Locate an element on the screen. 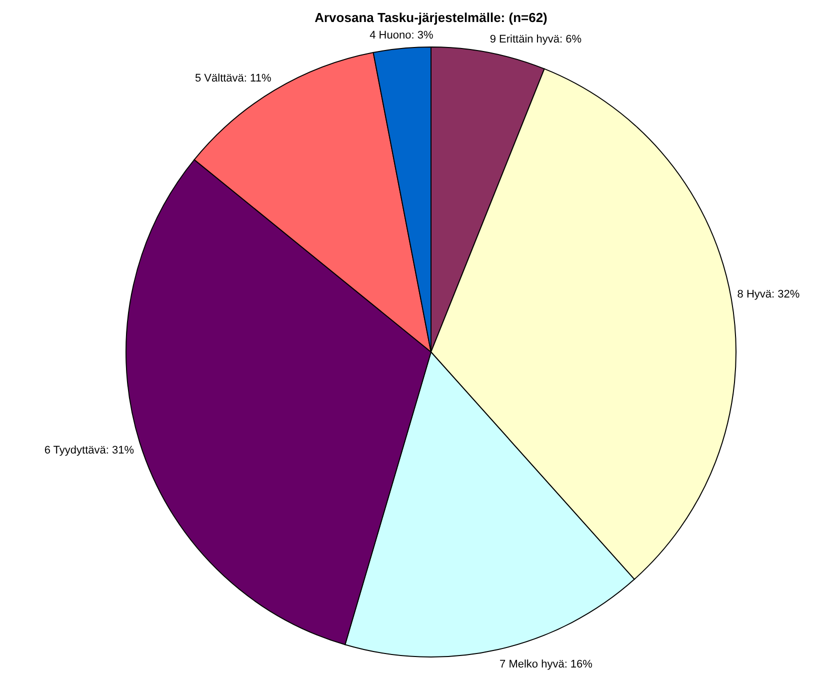 The width and height of the screenshot is (821, 693). slice-label: 4 Huono: 3% is located at coordinates (402, 35).